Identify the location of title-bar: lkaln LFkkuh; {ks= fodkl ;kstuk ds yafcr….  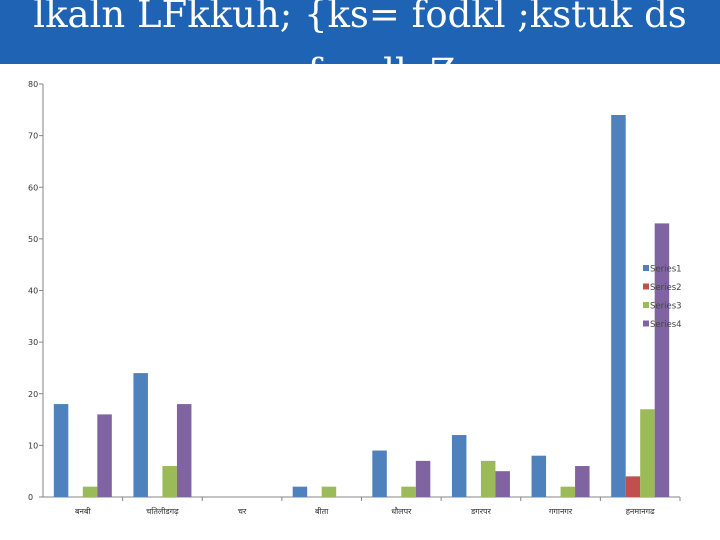
(360, 32).